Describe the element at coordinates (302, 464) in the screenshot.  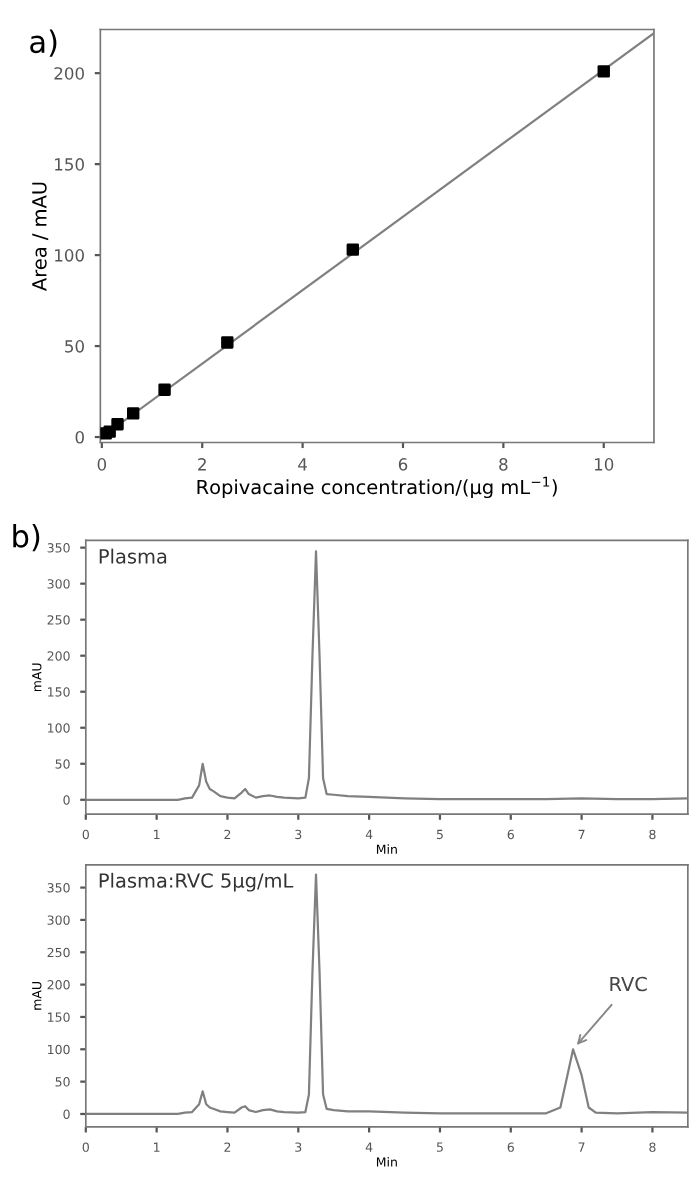
I see `x-tick-label: 4` at that location.